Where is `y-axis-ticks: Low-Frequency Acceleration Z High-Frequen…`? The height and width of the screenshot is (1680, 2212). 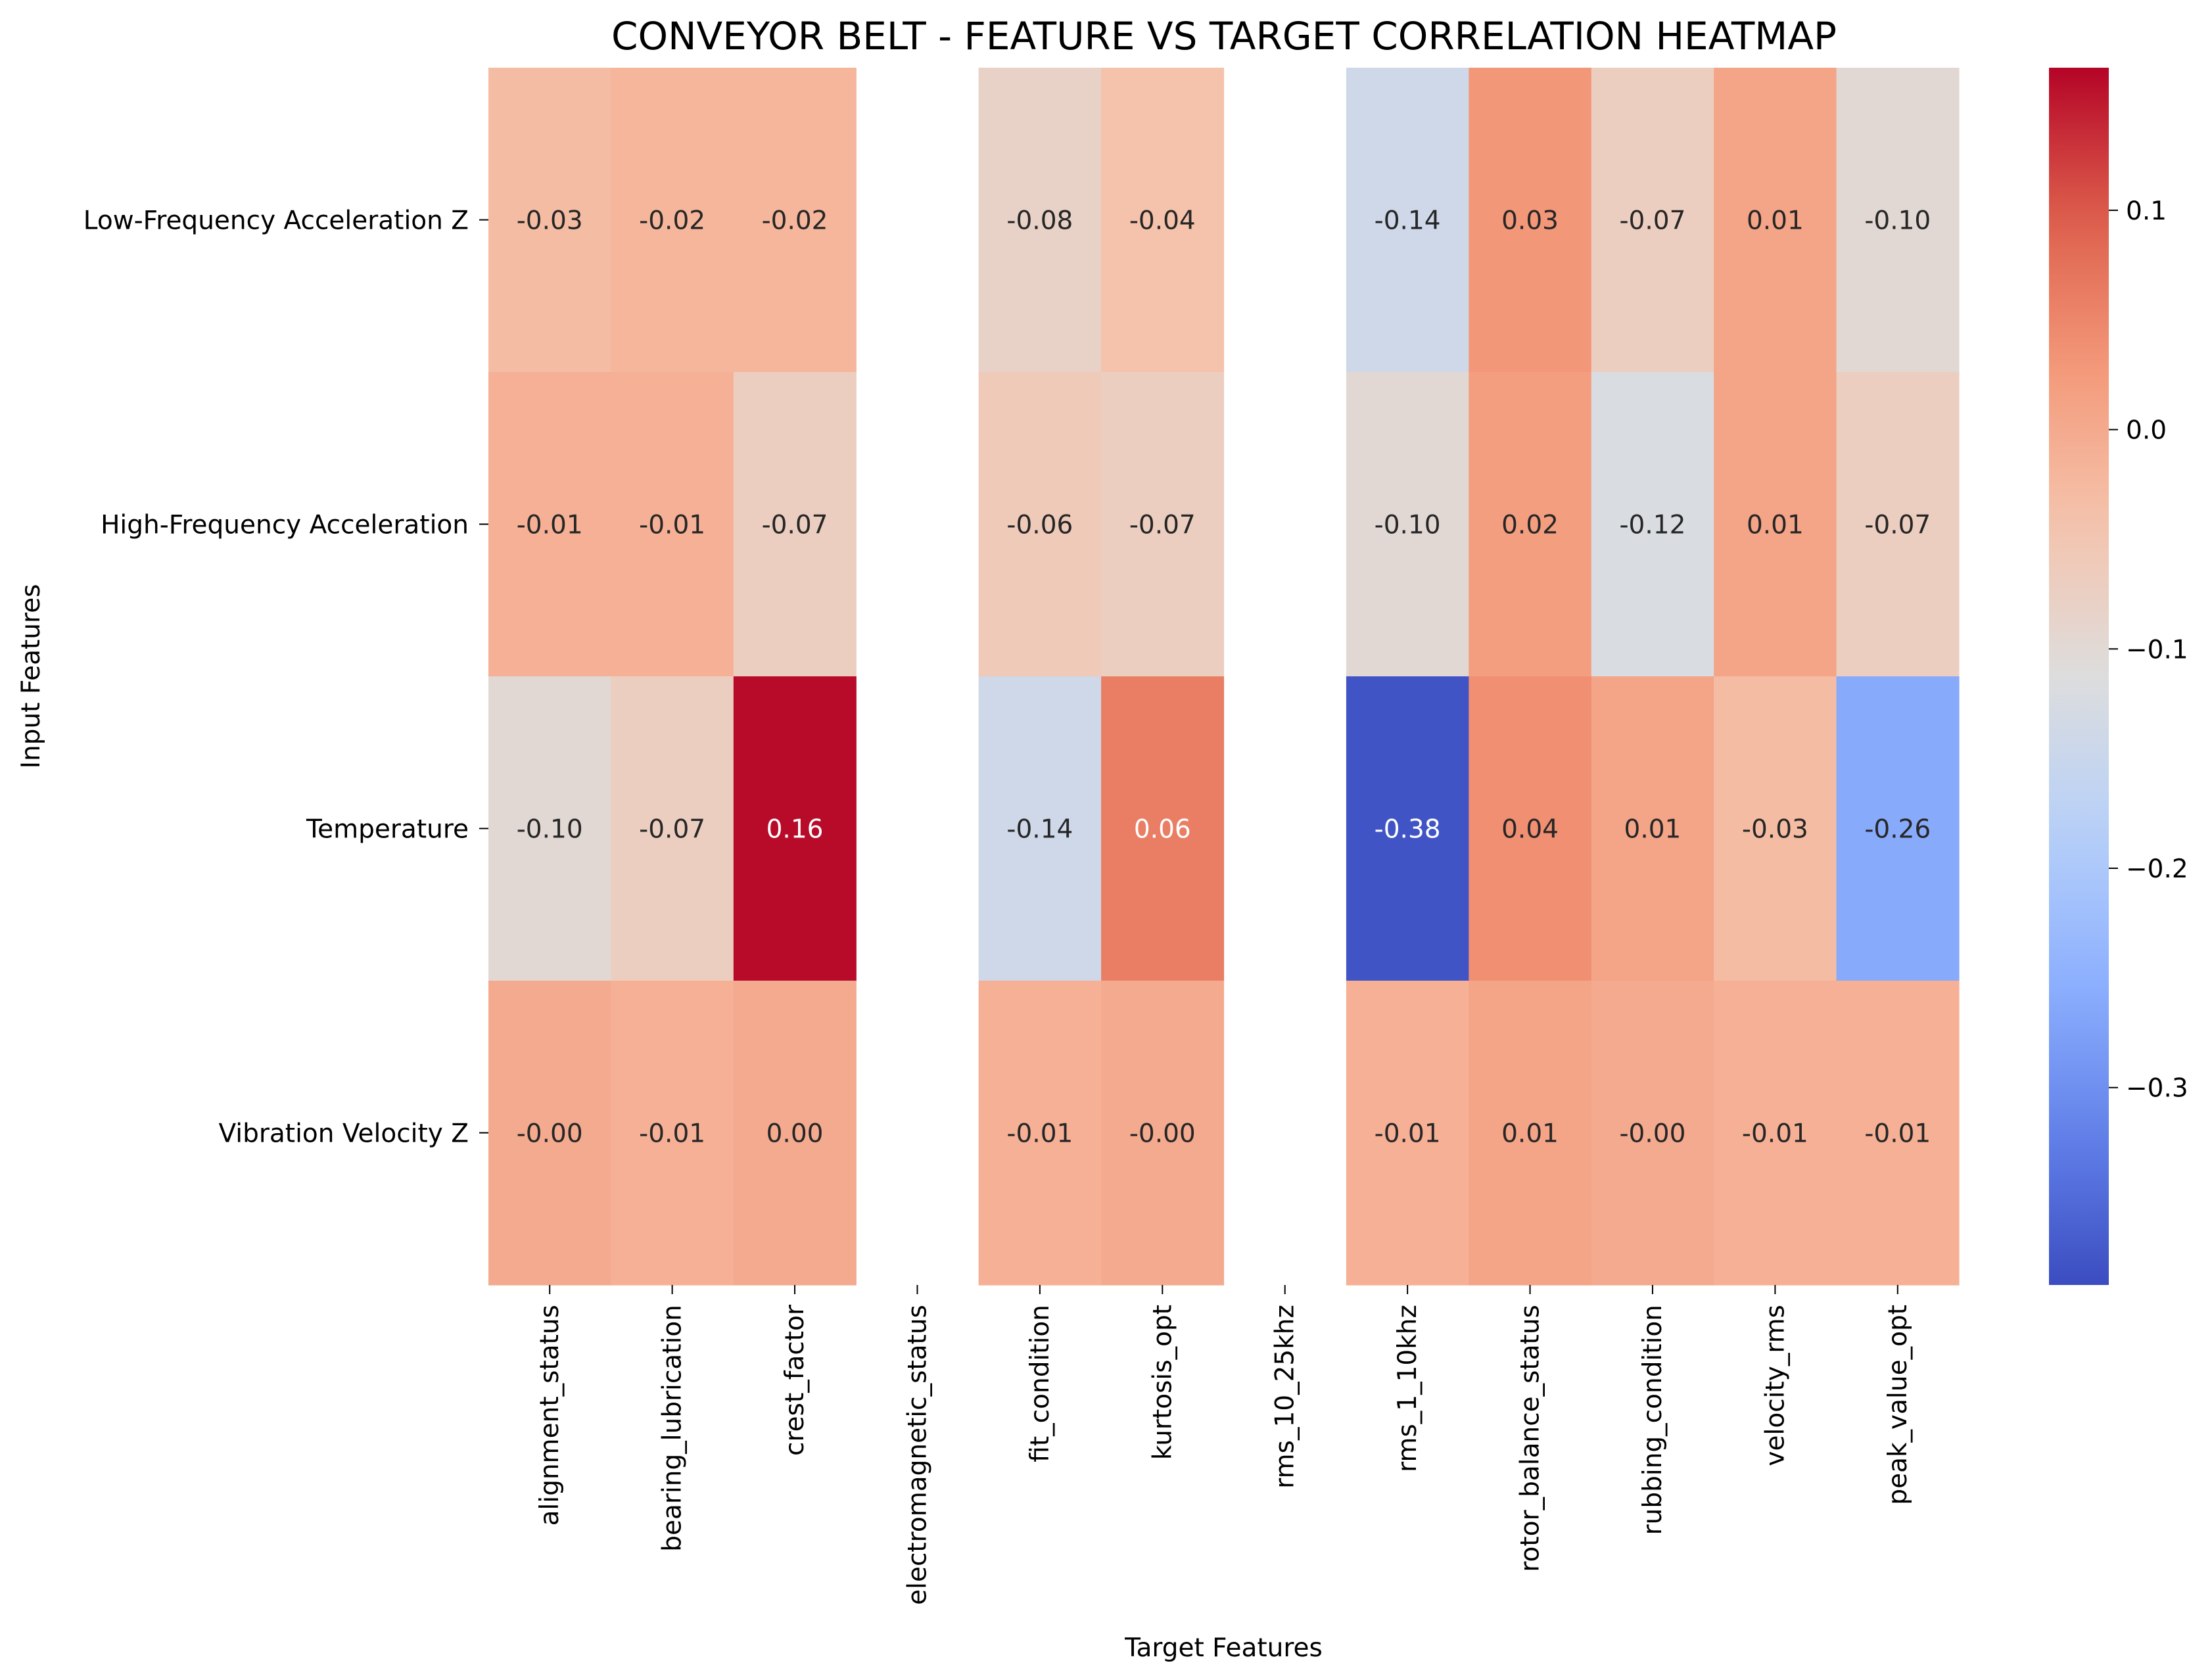
y-axis-ticks: Low-Frequency Acceleration Z High-Frequen… is located at coordinates (285, 677).